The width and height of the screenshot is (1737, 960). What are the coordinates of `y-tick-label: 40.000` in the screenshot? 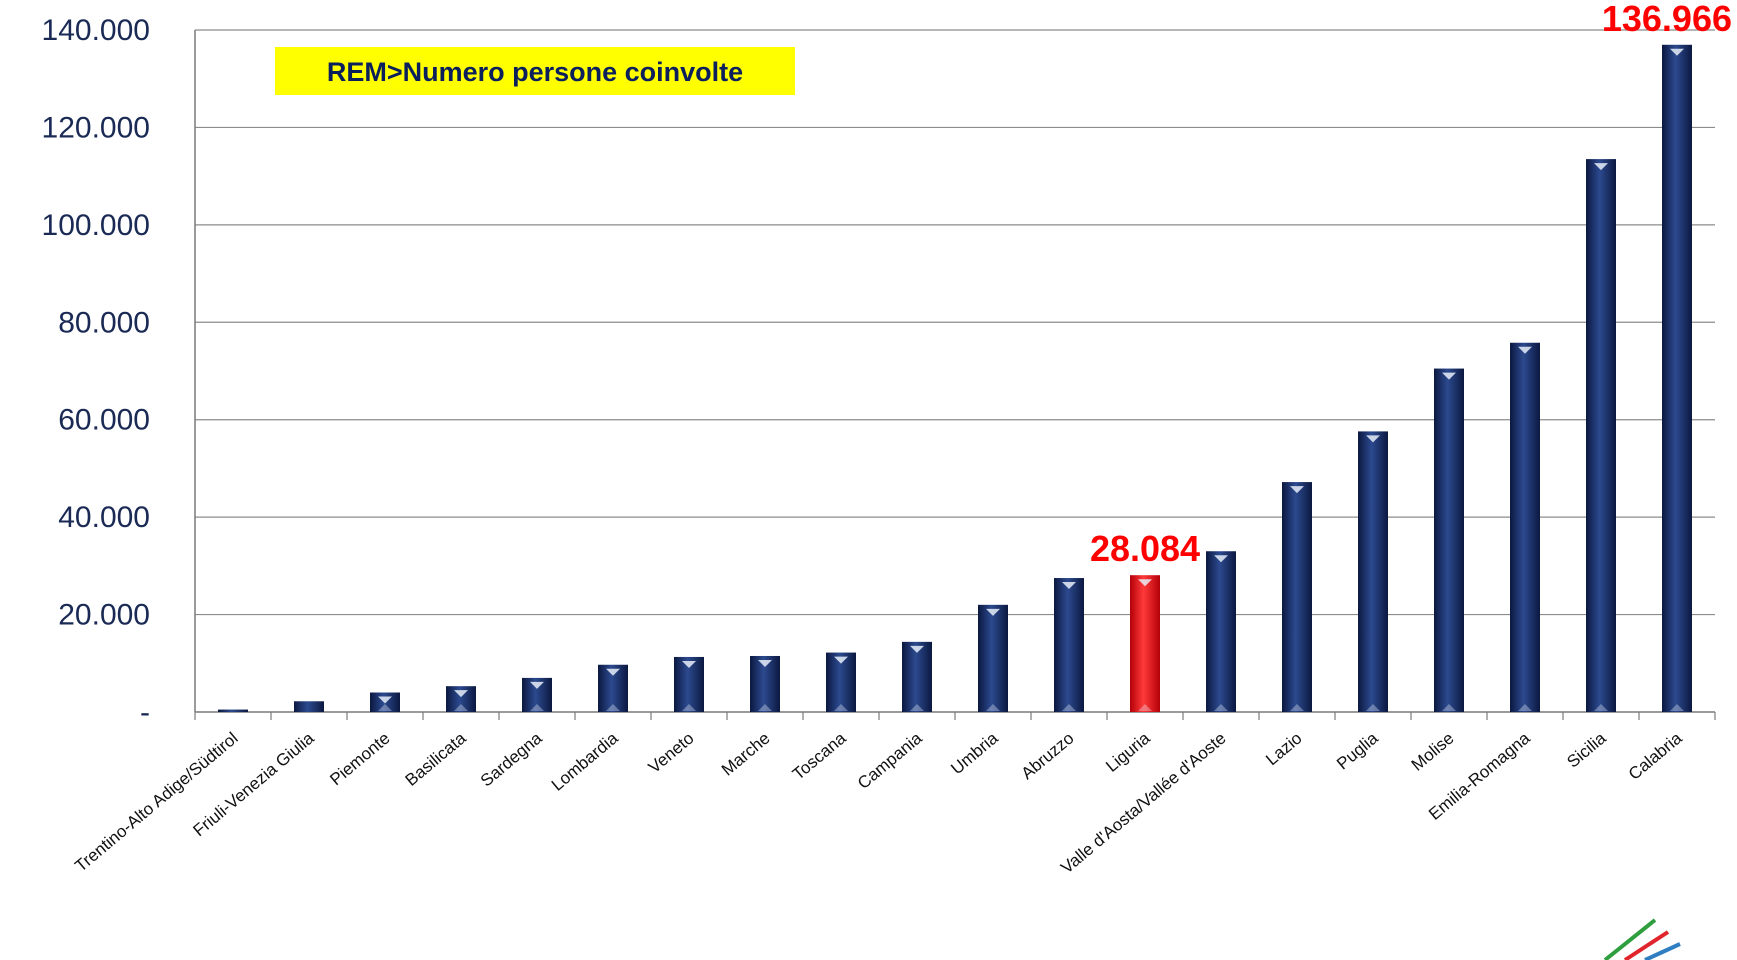 It's located at (104, 517).